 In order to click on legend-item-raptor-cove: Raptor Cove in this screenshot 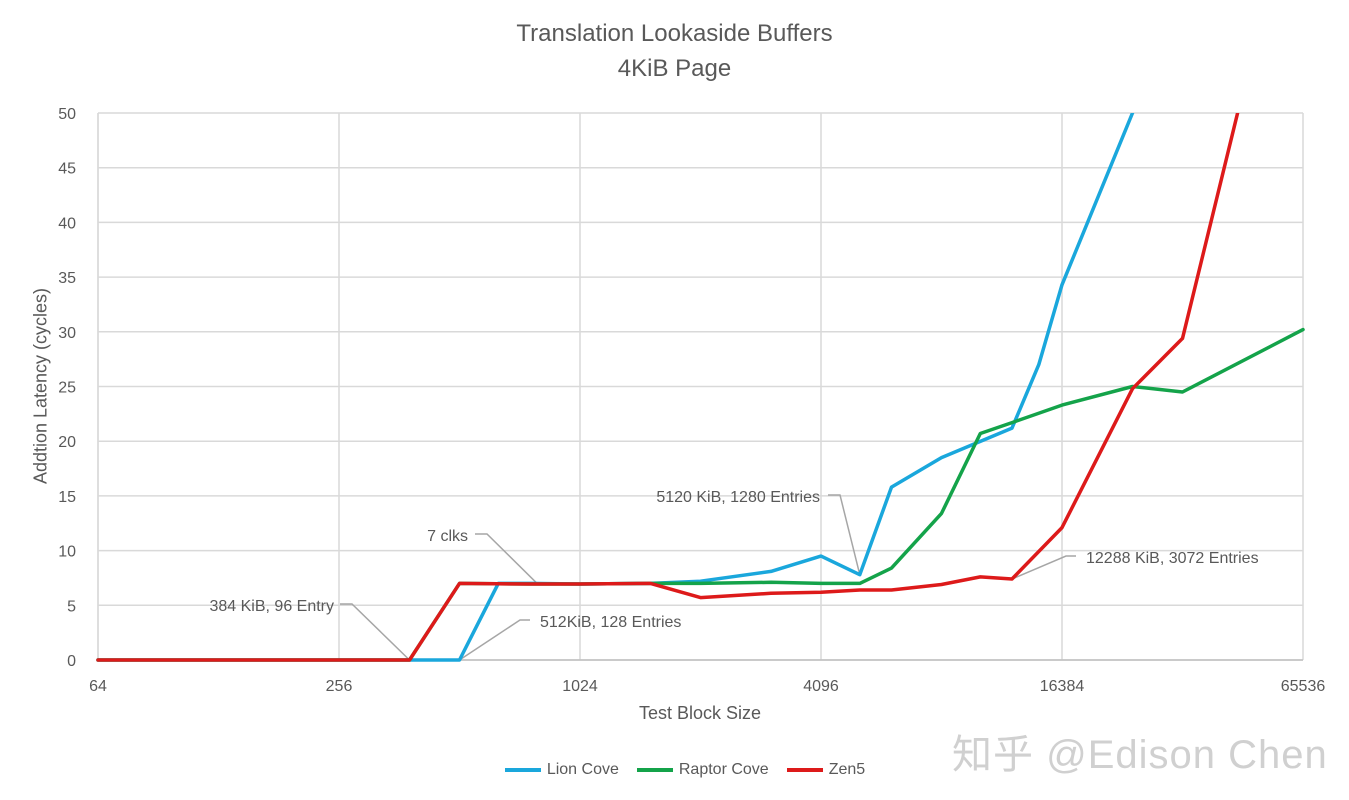, I will do `click(702, 770)`.